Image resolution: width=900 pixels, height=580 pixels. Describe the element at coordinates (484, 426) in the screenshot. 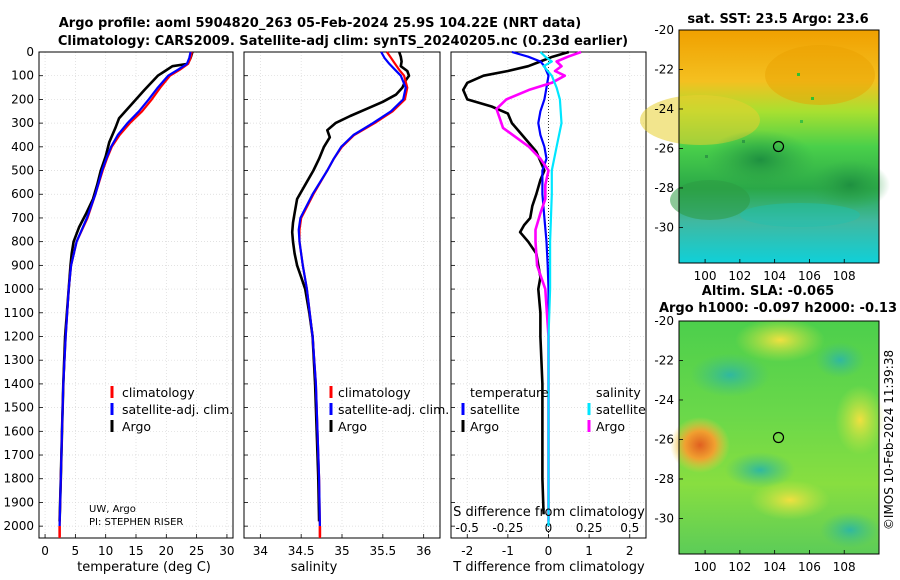

I see `legend-t-argo-label: Argo` at that location.